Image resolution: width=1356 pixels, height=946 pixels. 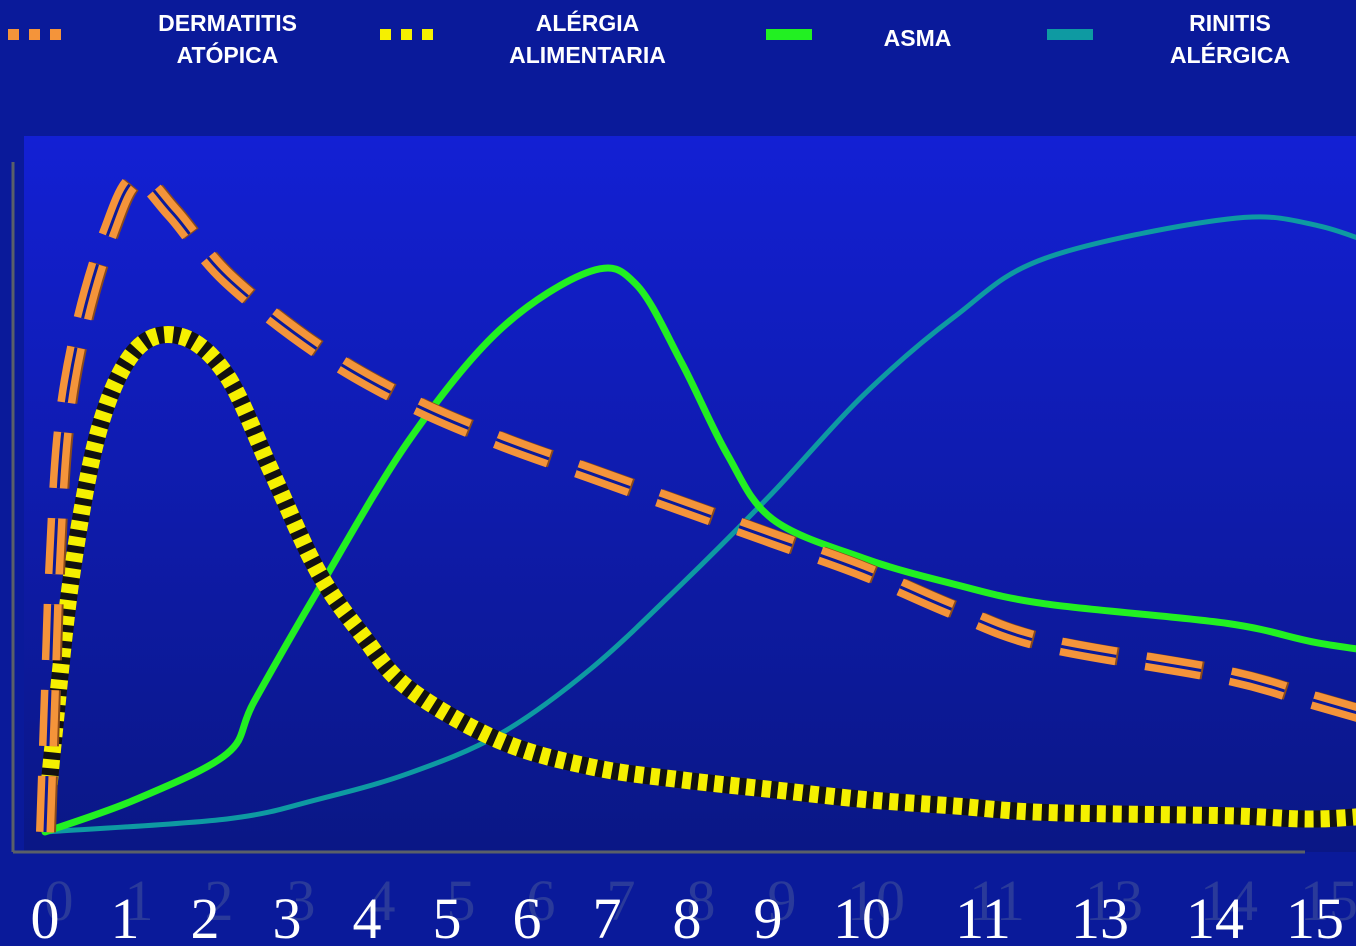 I want to click on legend-swatch-alergia, so click(x=410, y=34).